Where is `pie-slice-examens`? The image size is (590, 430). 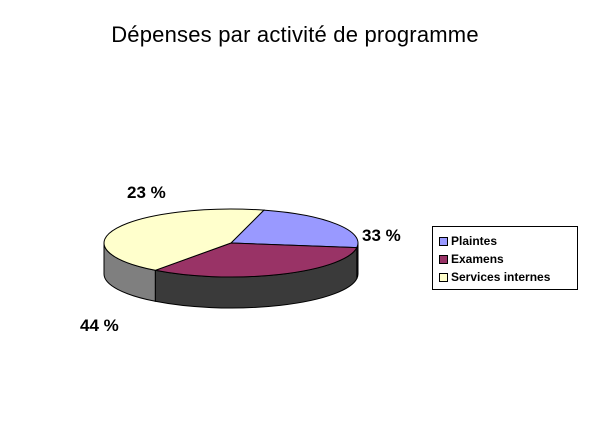 pie-slice-examens is located at coordinates (255, 260).